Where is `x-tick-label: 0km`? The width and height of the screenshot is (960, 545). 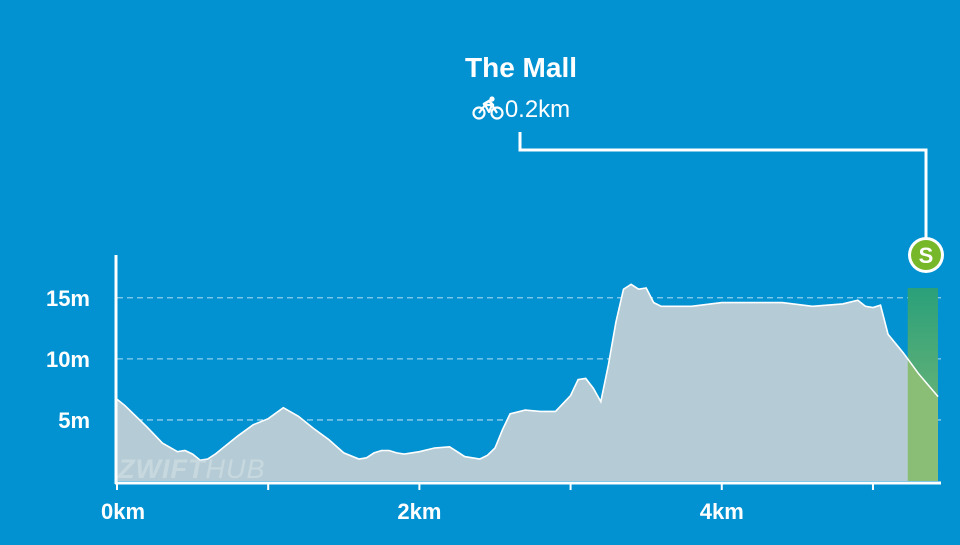
x-tick-label: 0km is located at coordinates (123, 511).